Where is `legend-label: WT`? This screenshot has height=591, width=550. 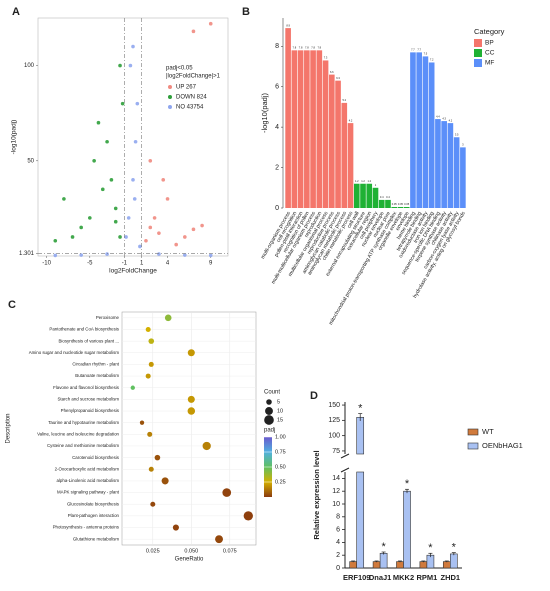
legend-label: WT is located at coordinates (488, 431).